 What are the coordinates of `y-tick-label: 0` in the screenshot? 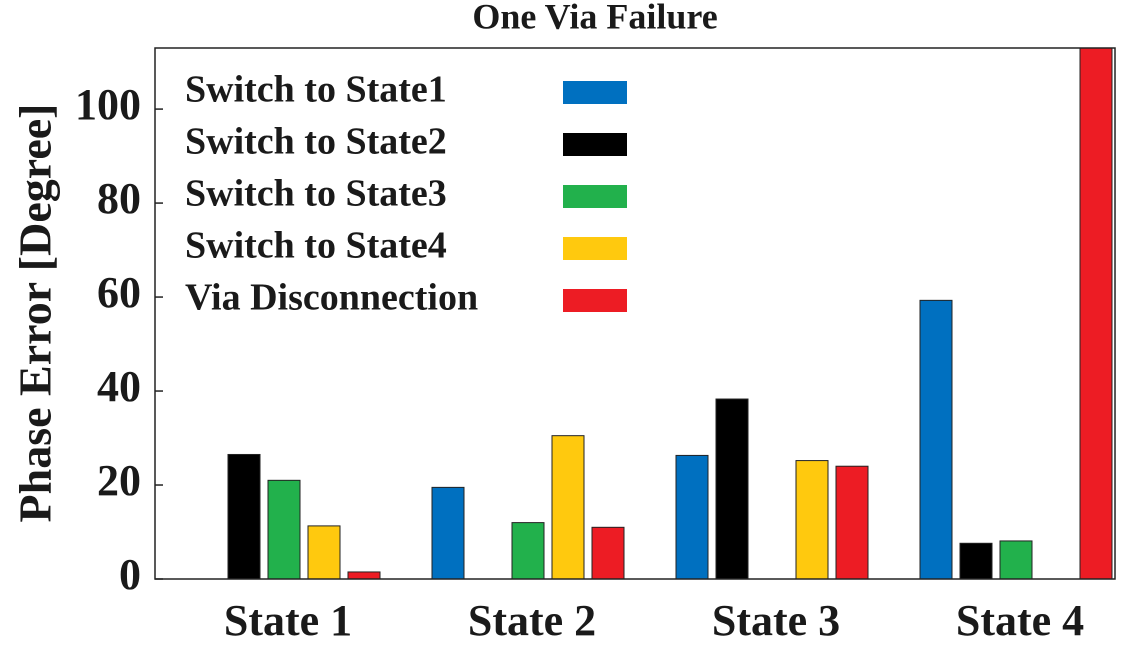 It's located at (130, 574).